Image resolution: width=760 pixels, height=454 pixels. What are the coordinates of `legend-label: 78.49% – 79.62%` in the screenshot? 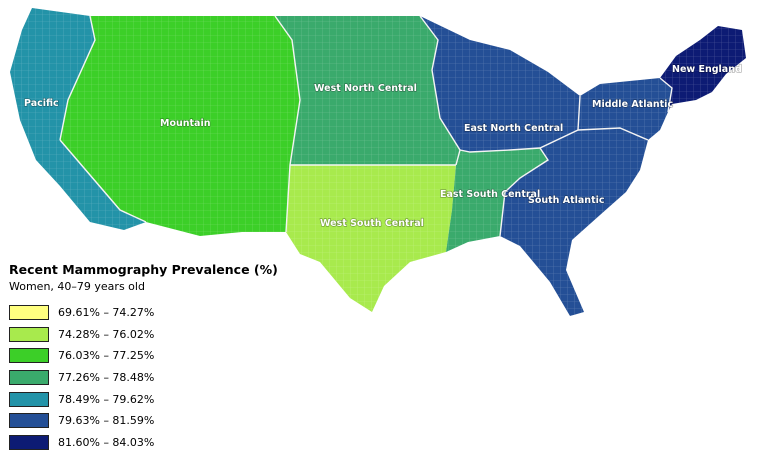 It's located at (106, 399).